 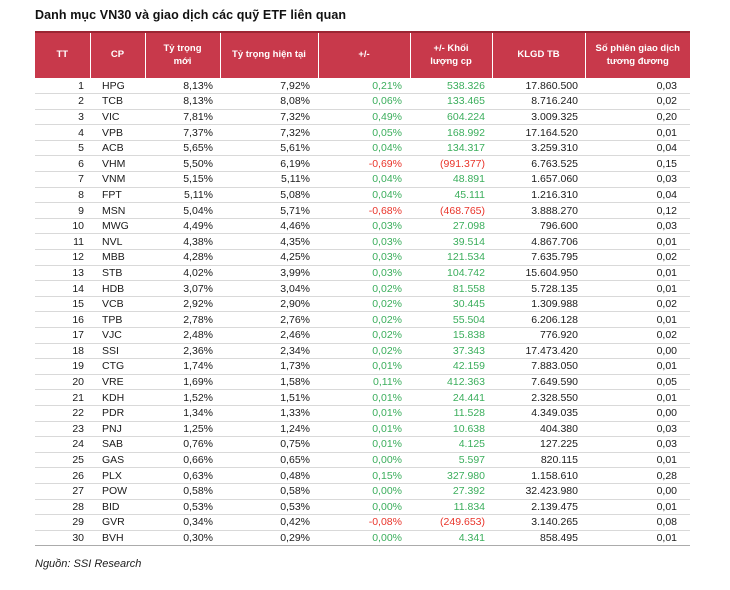 I want to click on cell-klgd_tb: 3.140.265, so click(x=538, y=522).